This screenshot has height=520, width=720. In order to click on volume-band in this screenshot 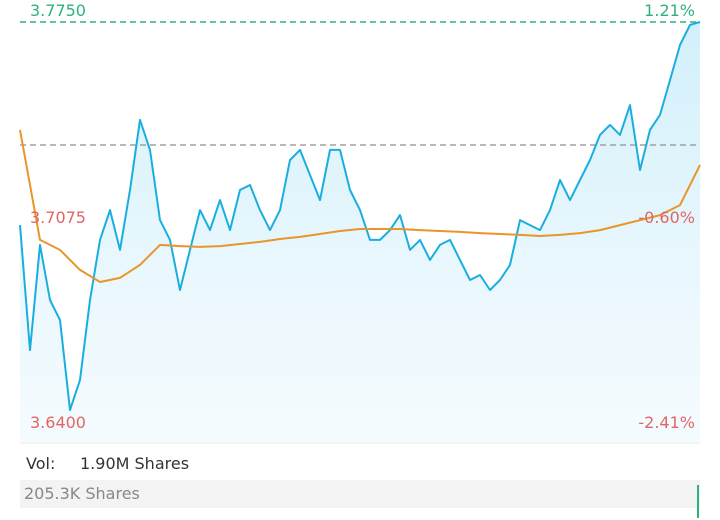, I will do `click(360, 494)`.